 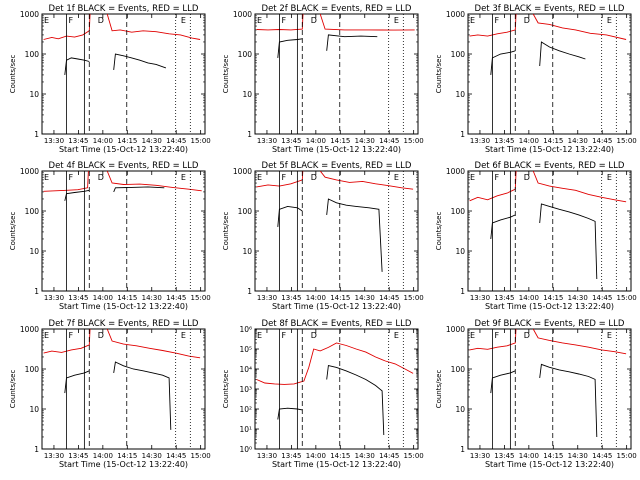 I want to click on y-tick-label: 10⁰, so click(x=245, y=449).